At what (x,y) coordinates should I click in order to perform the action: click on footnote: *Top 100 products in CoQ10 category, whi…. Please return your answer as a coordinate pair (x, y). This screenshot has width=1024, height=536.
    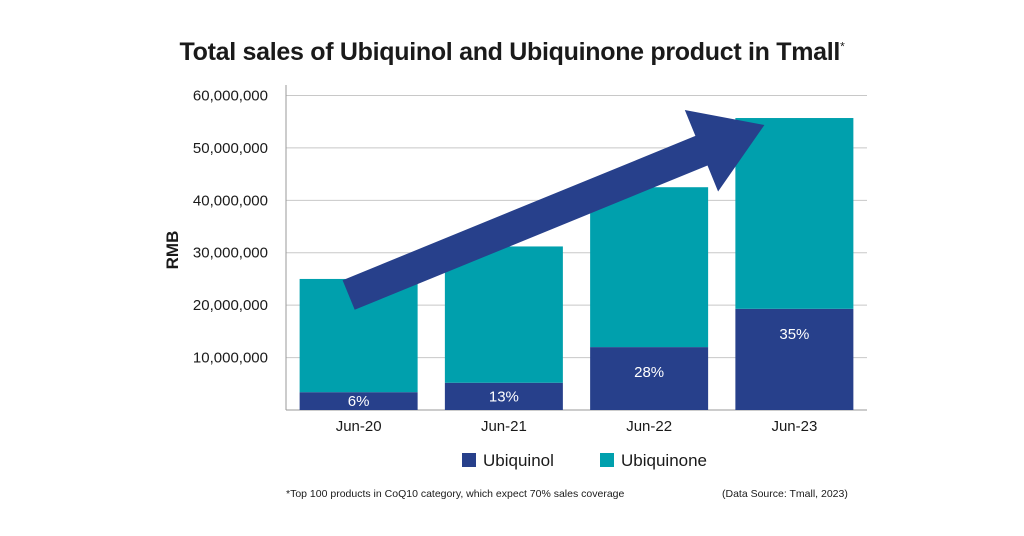
    Looking at the image, I should click on (455, 494).